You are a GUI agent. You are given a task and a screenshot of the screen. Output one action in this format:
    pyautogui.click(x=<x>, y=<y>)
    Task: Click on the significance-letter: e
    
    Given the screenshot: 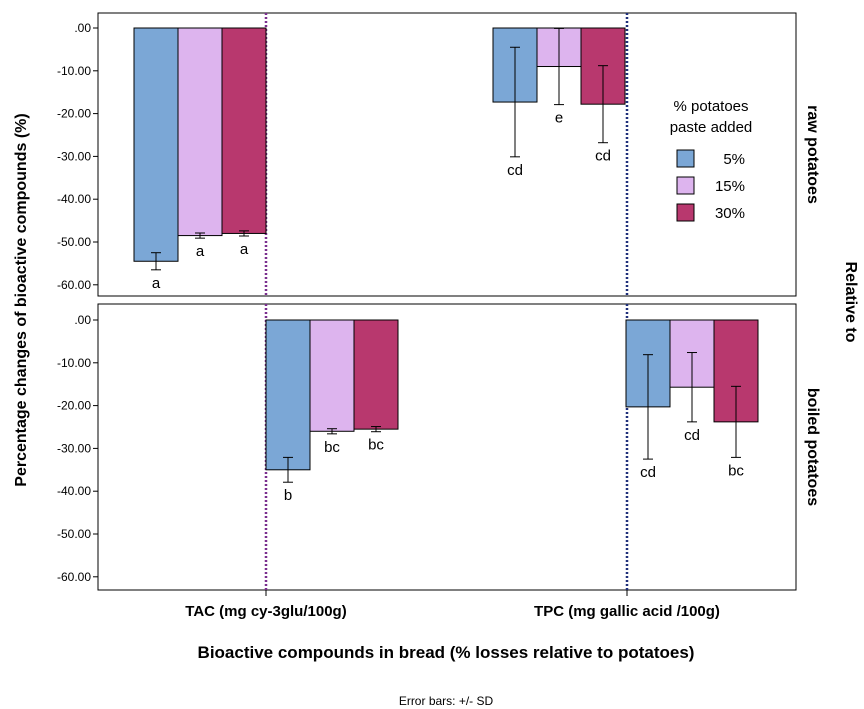 What is the action you would take?
    pyautogui.click(x=559, y=118)
    